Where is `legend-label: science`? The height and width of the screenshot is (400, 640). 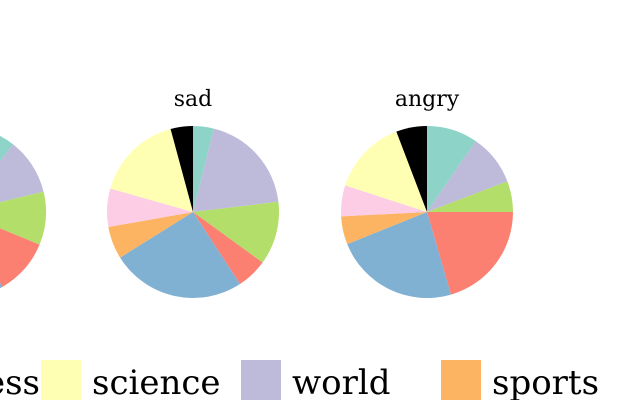 legend-label: science is located at coordinates (156, 381).